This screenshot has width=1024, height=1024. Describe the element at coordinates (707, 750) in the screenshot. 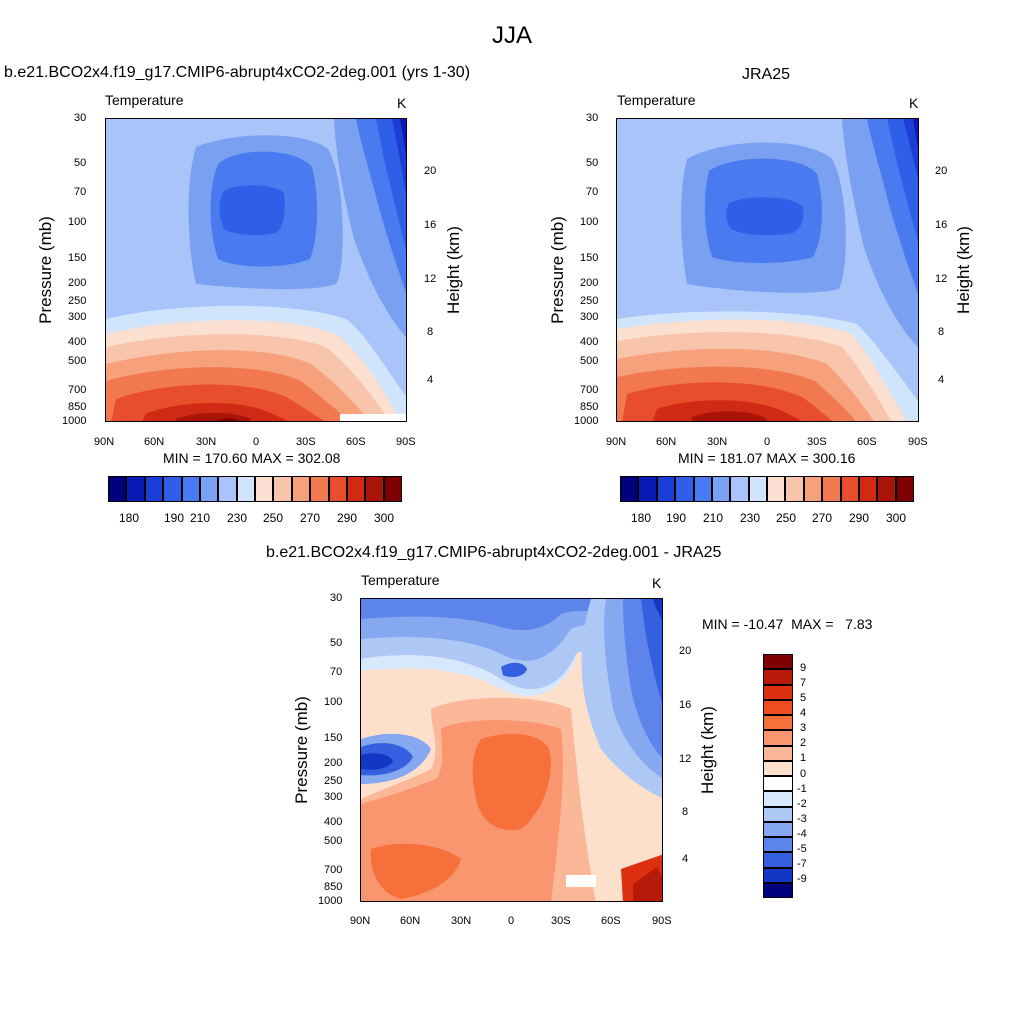

I see `panel-diff-ylabel-right: Height (km)` at that location.